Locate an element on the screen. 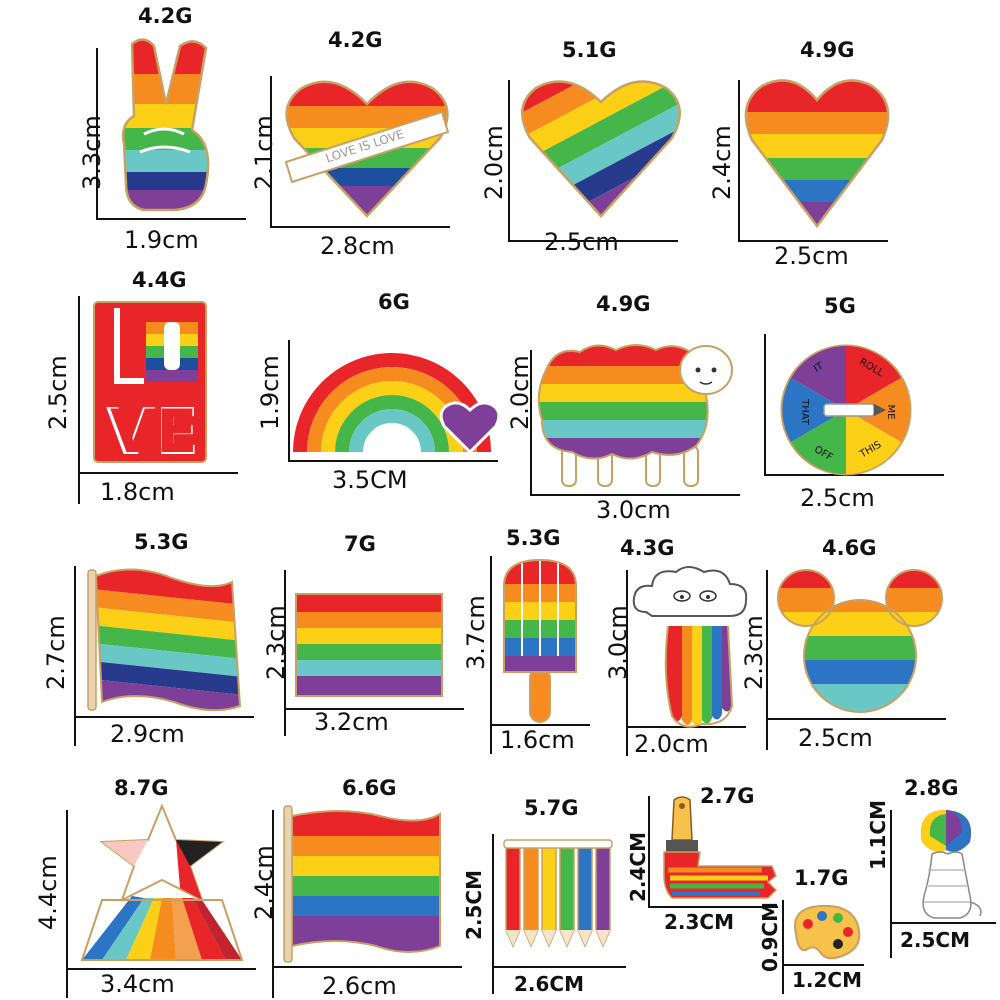 This screenshot has height=1000, width=1000. height-label: 2.1cm is located at coordinates (264, 152).